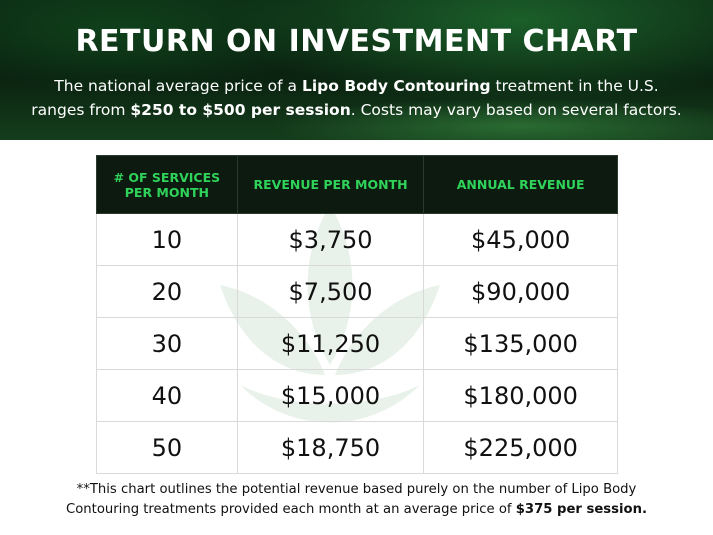 The image size is (713, 535). I want to click on monthly-revenue-cell: $15,000, so click(330, 395).